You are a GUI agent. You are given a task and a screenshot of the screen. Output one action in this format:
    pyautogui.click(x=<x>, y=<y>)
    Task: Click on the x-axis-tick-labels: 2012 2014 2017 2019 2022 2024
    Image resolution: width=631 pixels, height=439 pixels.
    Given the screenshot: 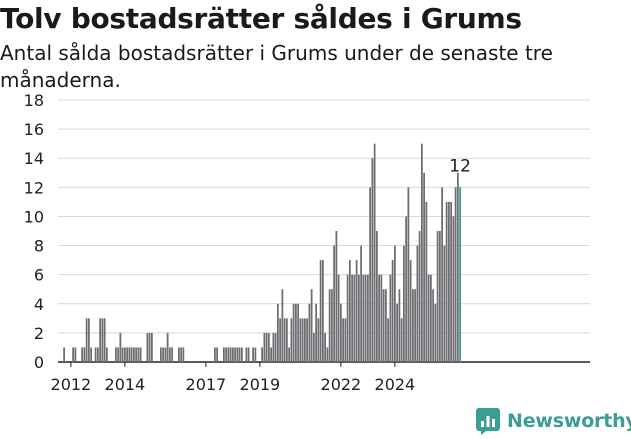 What is the action you would take?
    pyautogui.click(x=233, y=378)
    